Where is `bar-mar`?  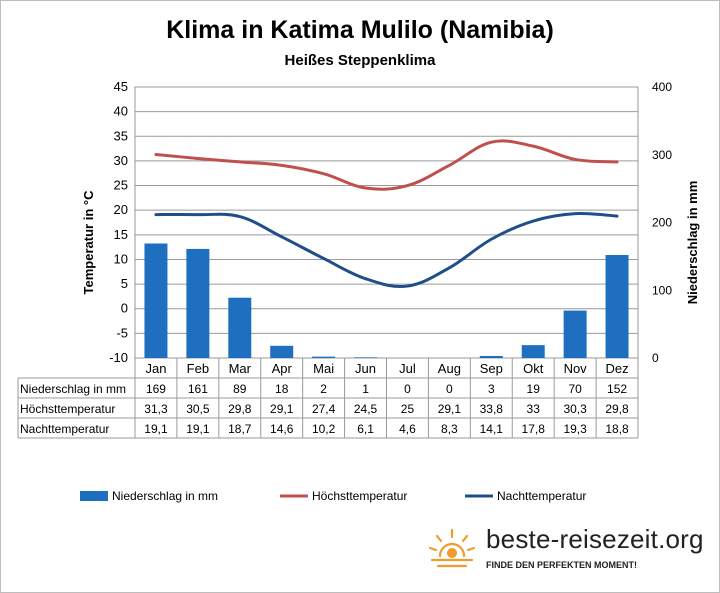 bar-mar is located at coordinates (240, 327).